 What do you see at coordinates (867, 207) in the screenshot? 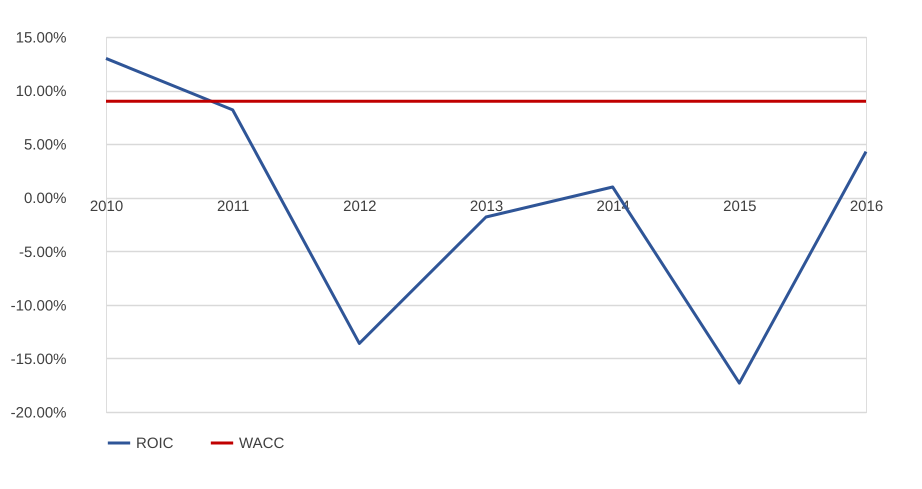
I see `x-tick-label: 2016` at bounding box center [867, 207].